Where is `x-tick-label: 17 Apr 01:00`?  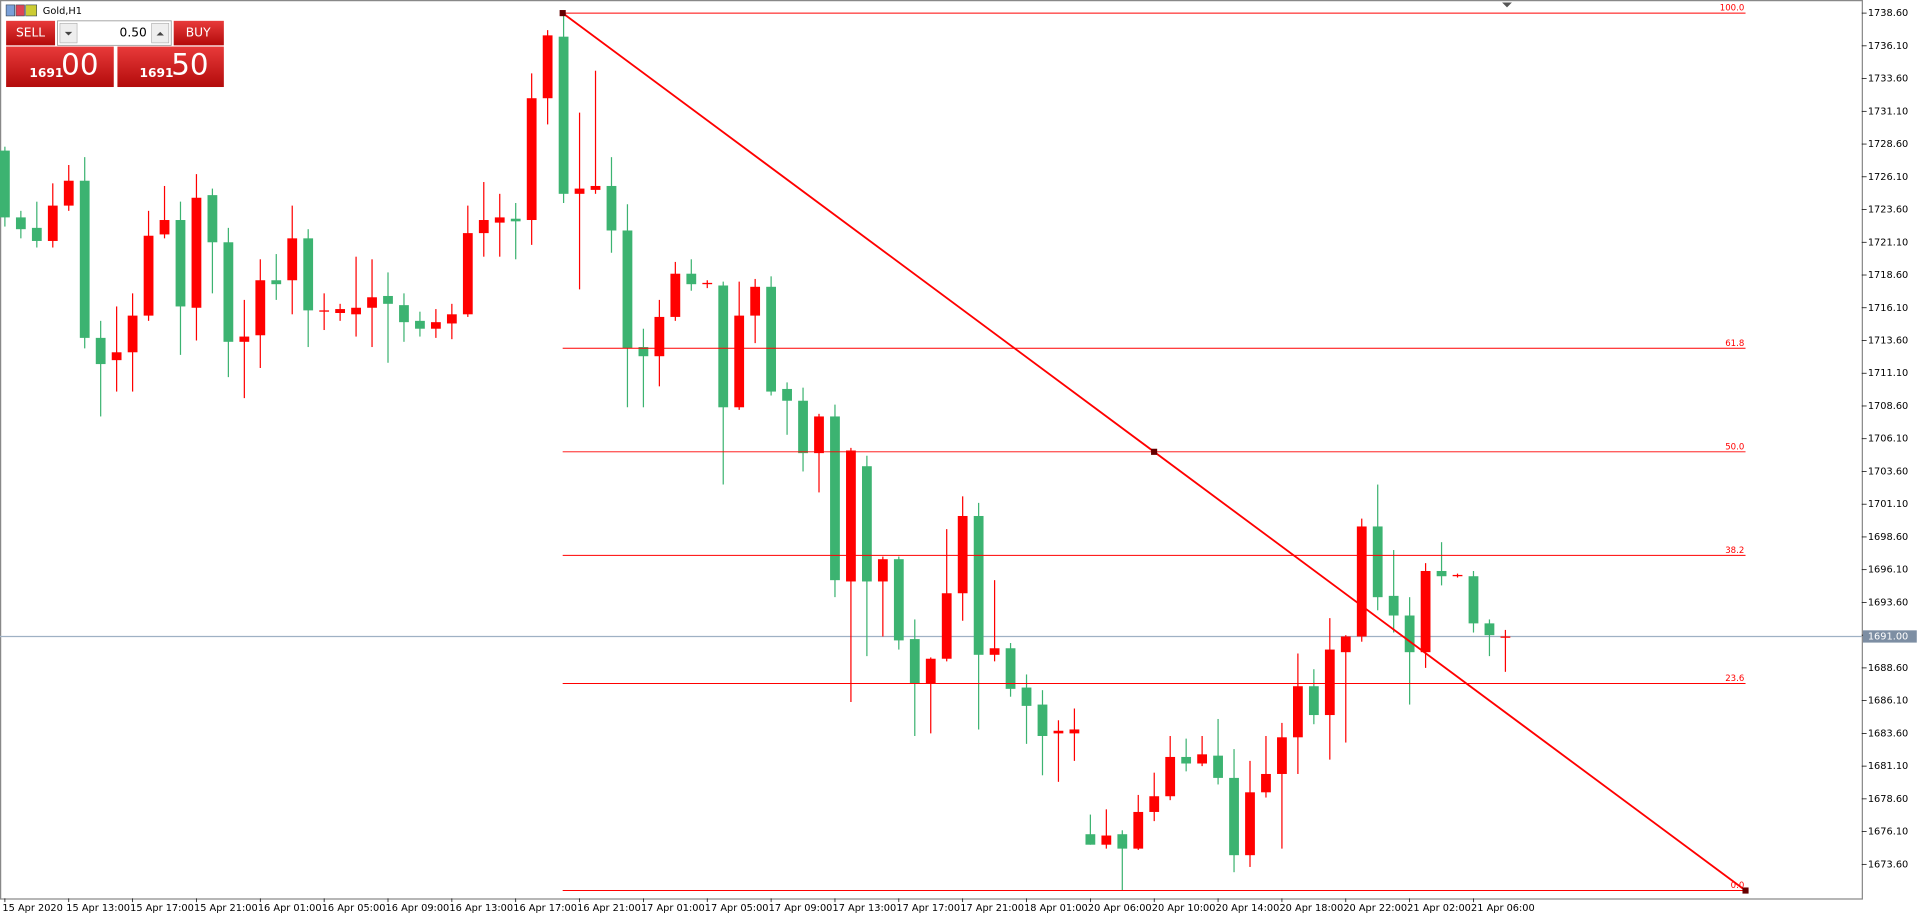 x-tick-label: 17 Apr 01:00 is located at coordinates (673, 908).